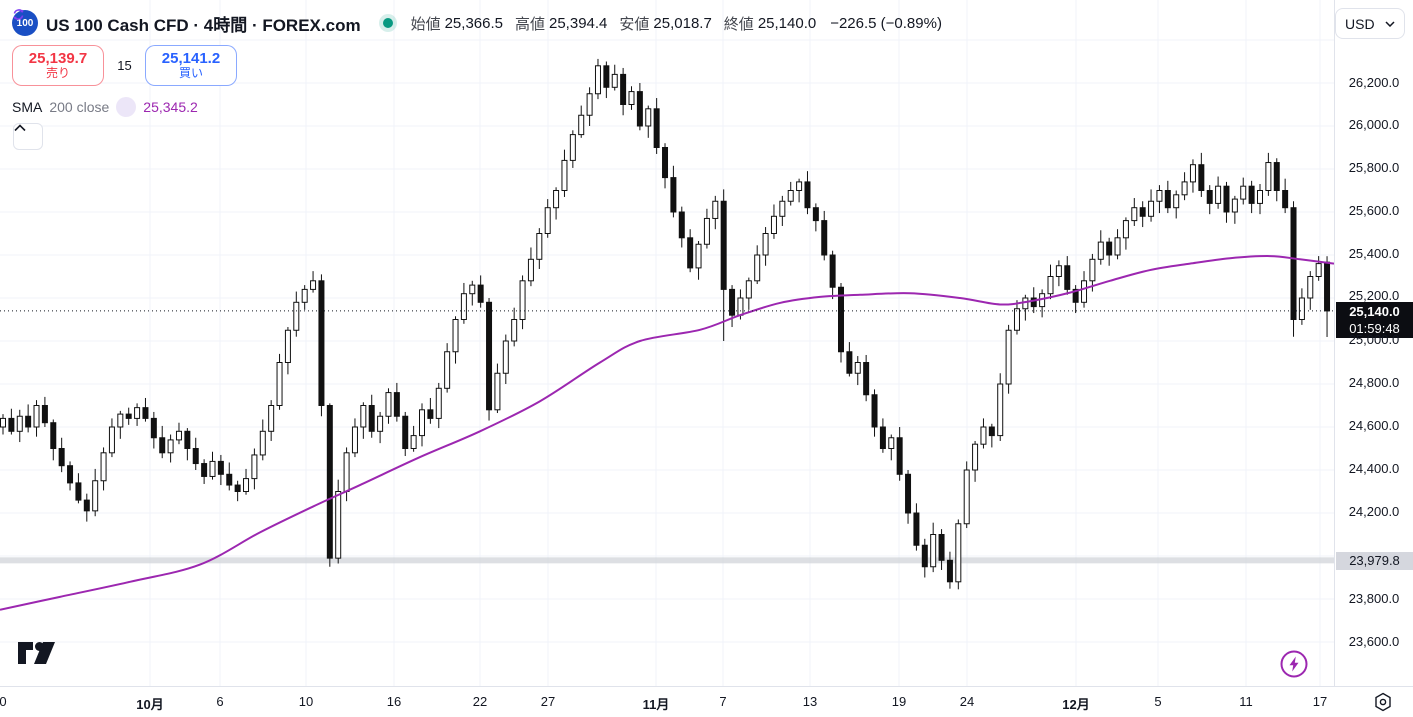  Describe the element at coordinates (203, 25) in the screenshot. I see `symbol-title: US 100 Cash CFD · 4時間 · FOREX.com` at that location.